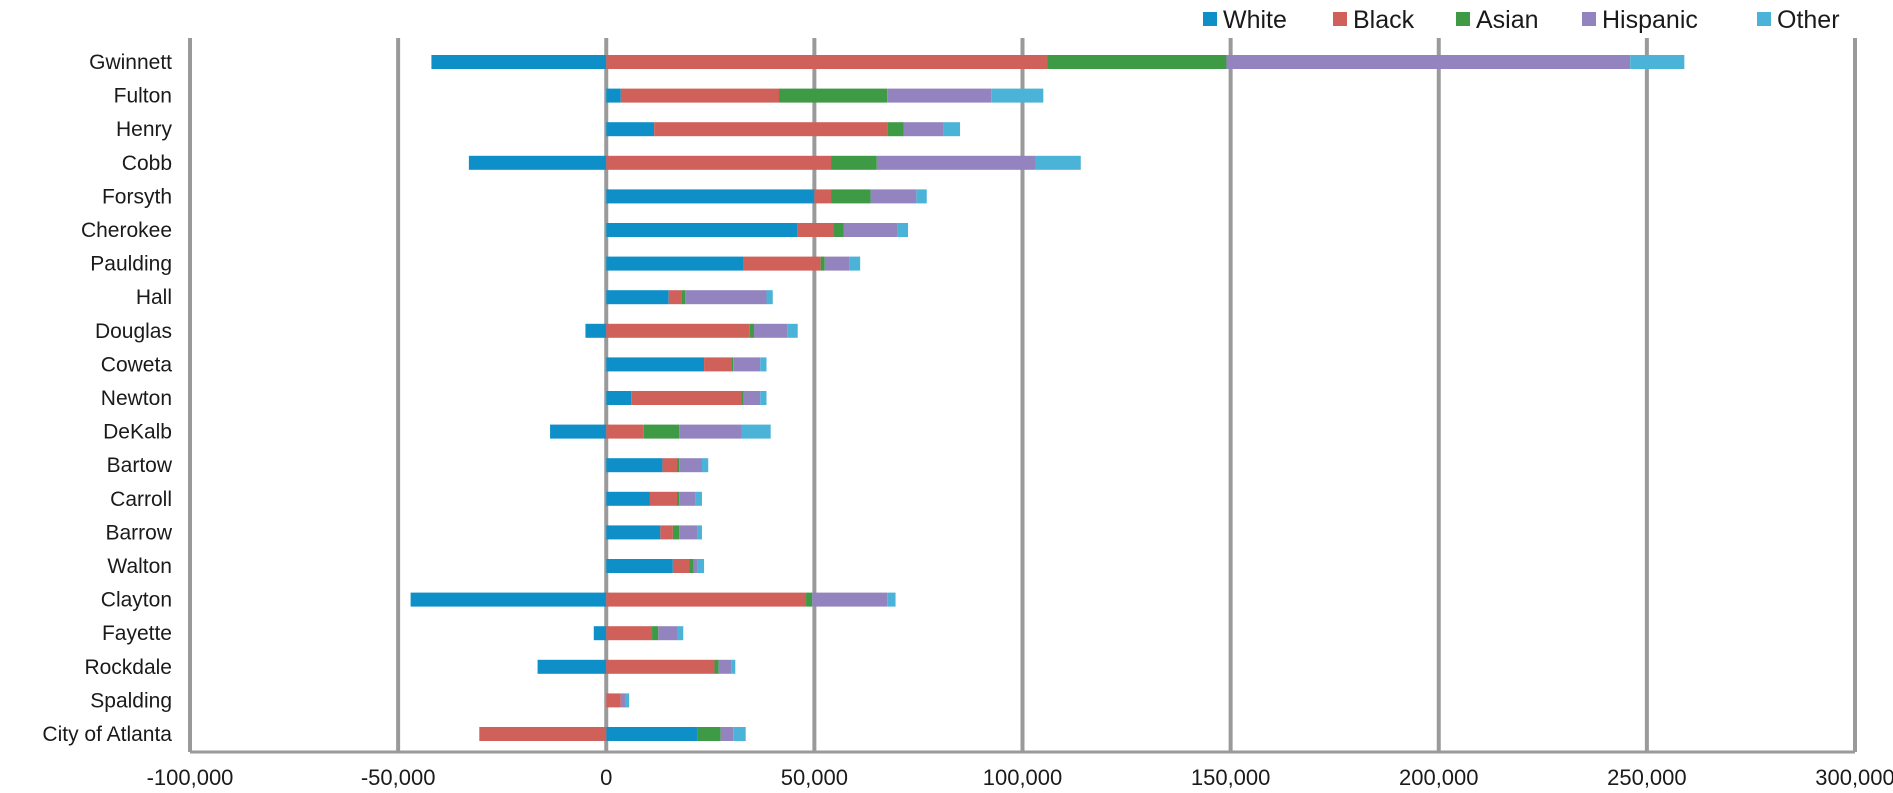  What do you see at coordinates (126, 230) in the screenshot?
I see `category-label: Cherokee` at bounding box center [126, 230].